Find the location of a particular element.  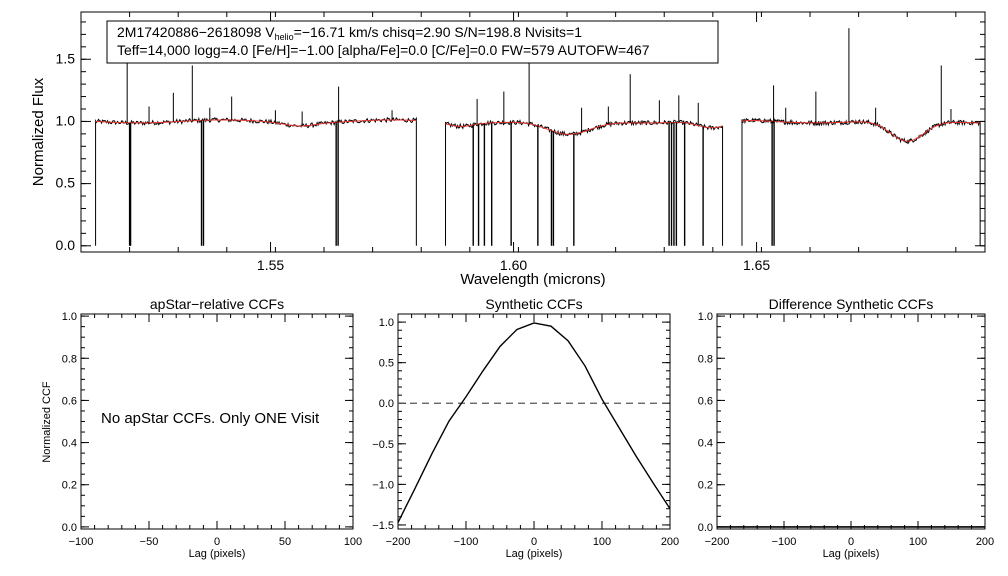

synthetic-ccf-data is located at coordinates (534, 422).